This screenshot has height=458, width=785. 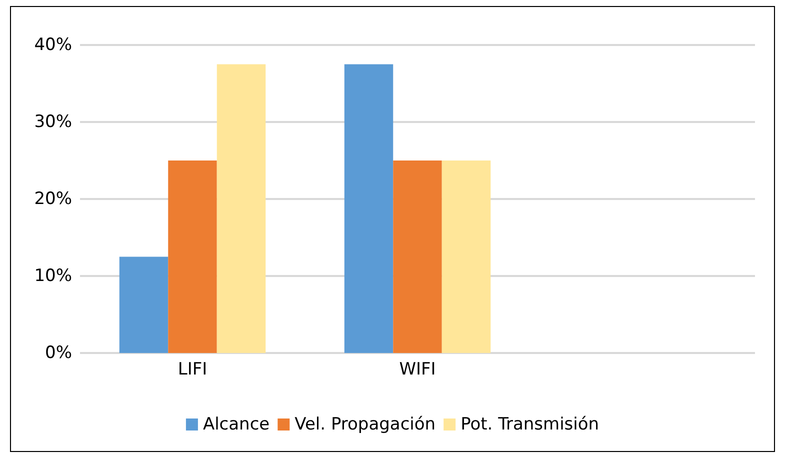 What do you see at coordinates (530, 424) in the screenshot?
I see `legend-label: Pot. Transmisión` at bounding box center [530, 424].